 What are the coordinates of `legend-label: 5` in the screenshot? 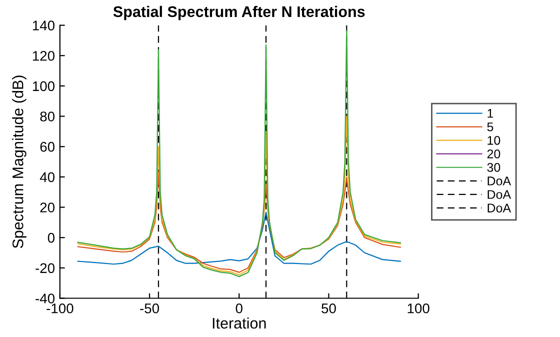 It's located at (490, 127).